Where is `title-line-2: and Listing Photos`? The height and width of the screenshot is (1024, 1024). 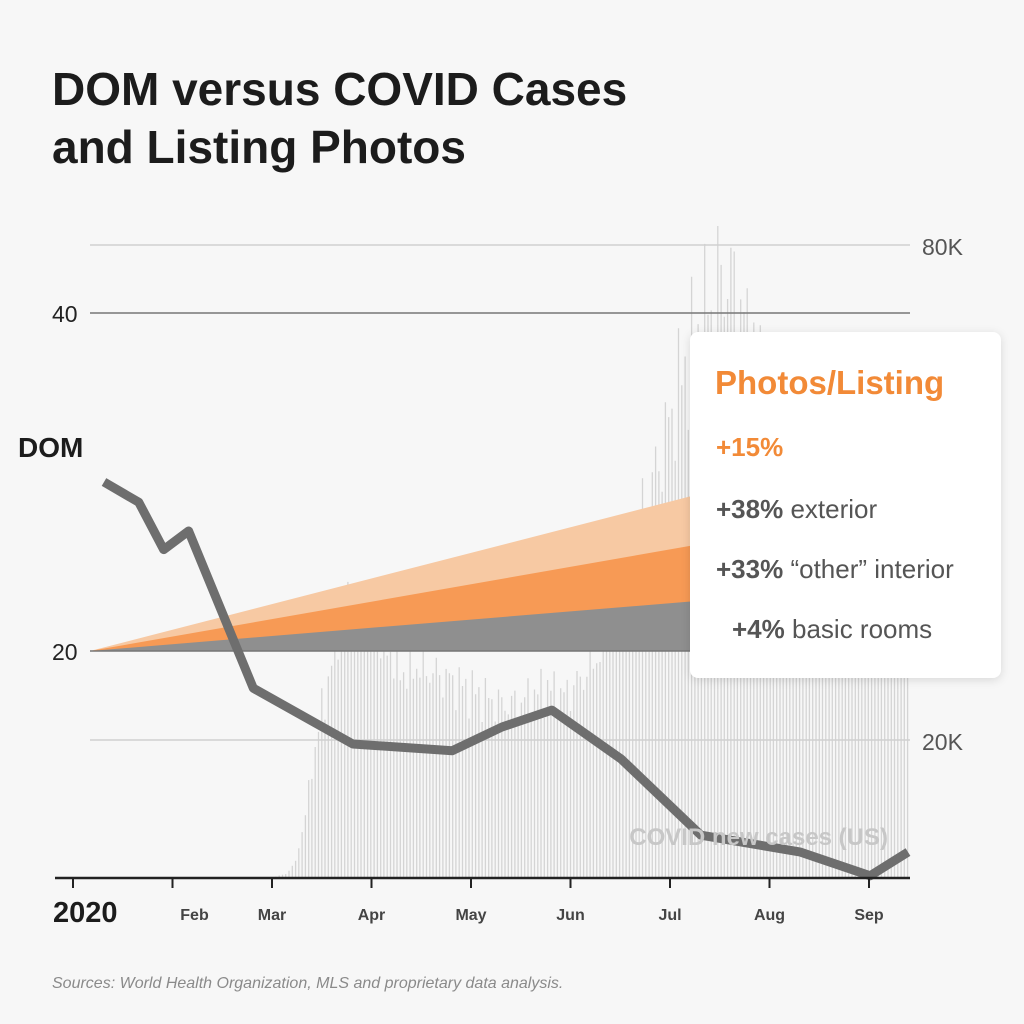 title-line-2: and Listing Photos is located at coordinates (259, 147).